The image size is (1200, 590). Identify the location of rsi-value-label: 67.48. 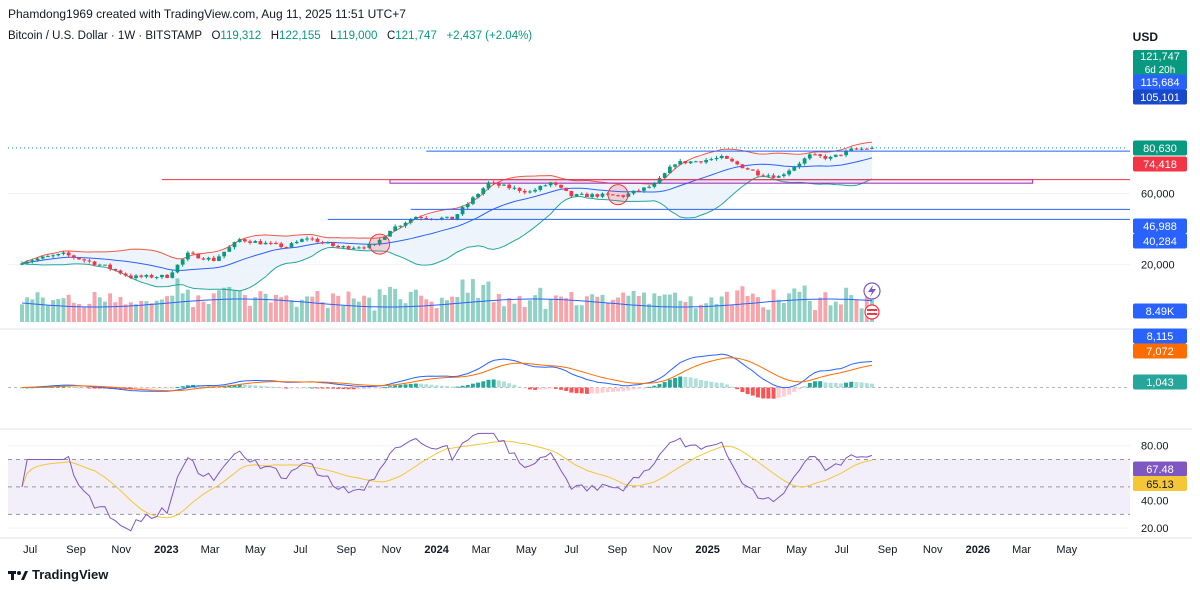
(1160, 470).